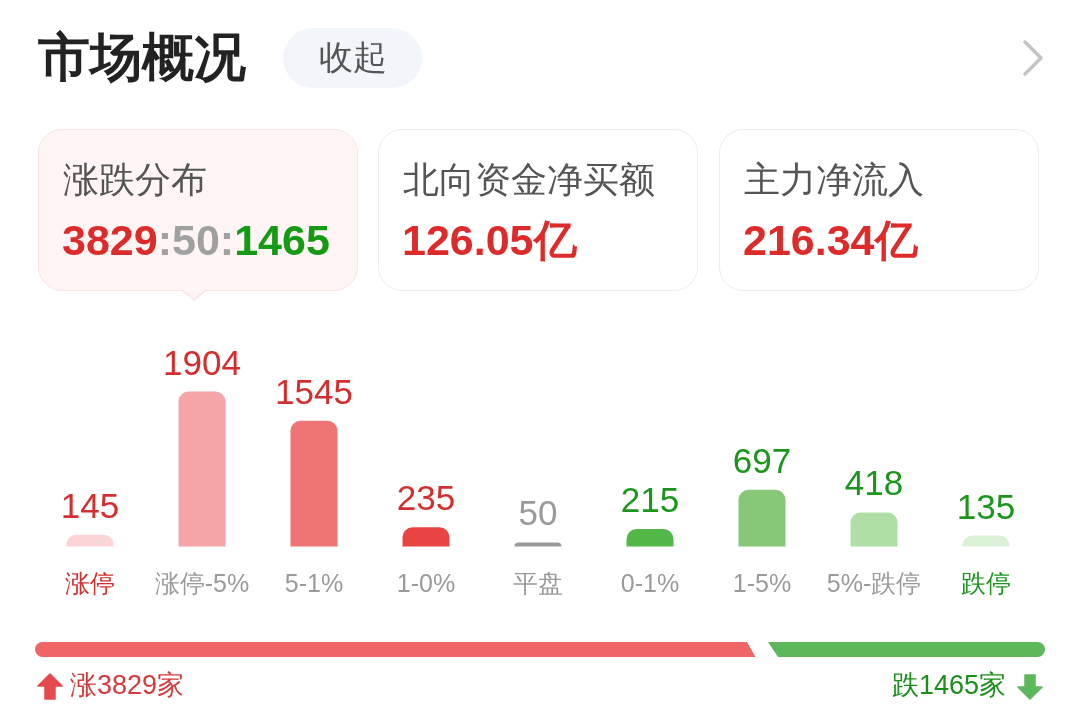  Describe the element at coordinates (314, 391) in the screenshot. I see `data-label: 1545` at that location.